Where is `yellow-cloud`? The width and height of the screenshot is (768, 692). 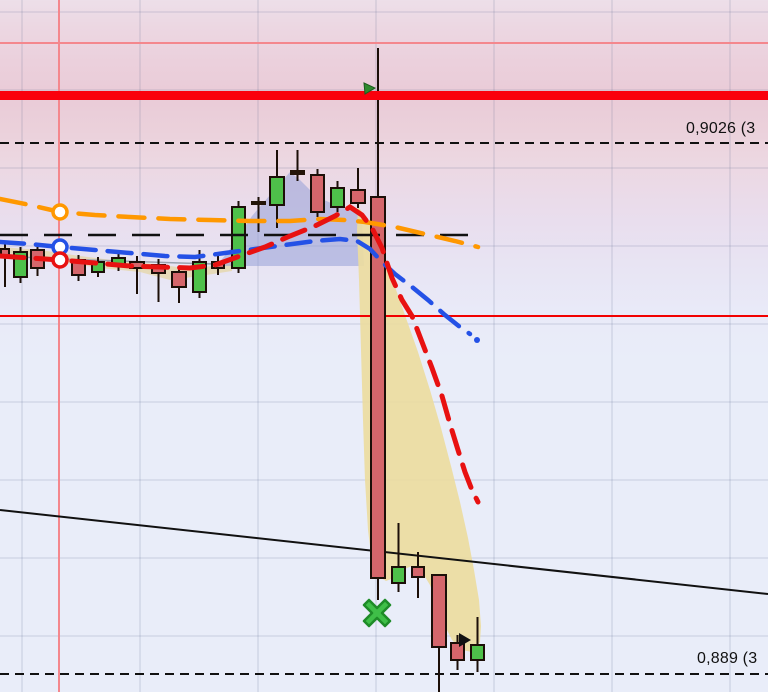
yellow-cloud is located at coordinates (419, 429).